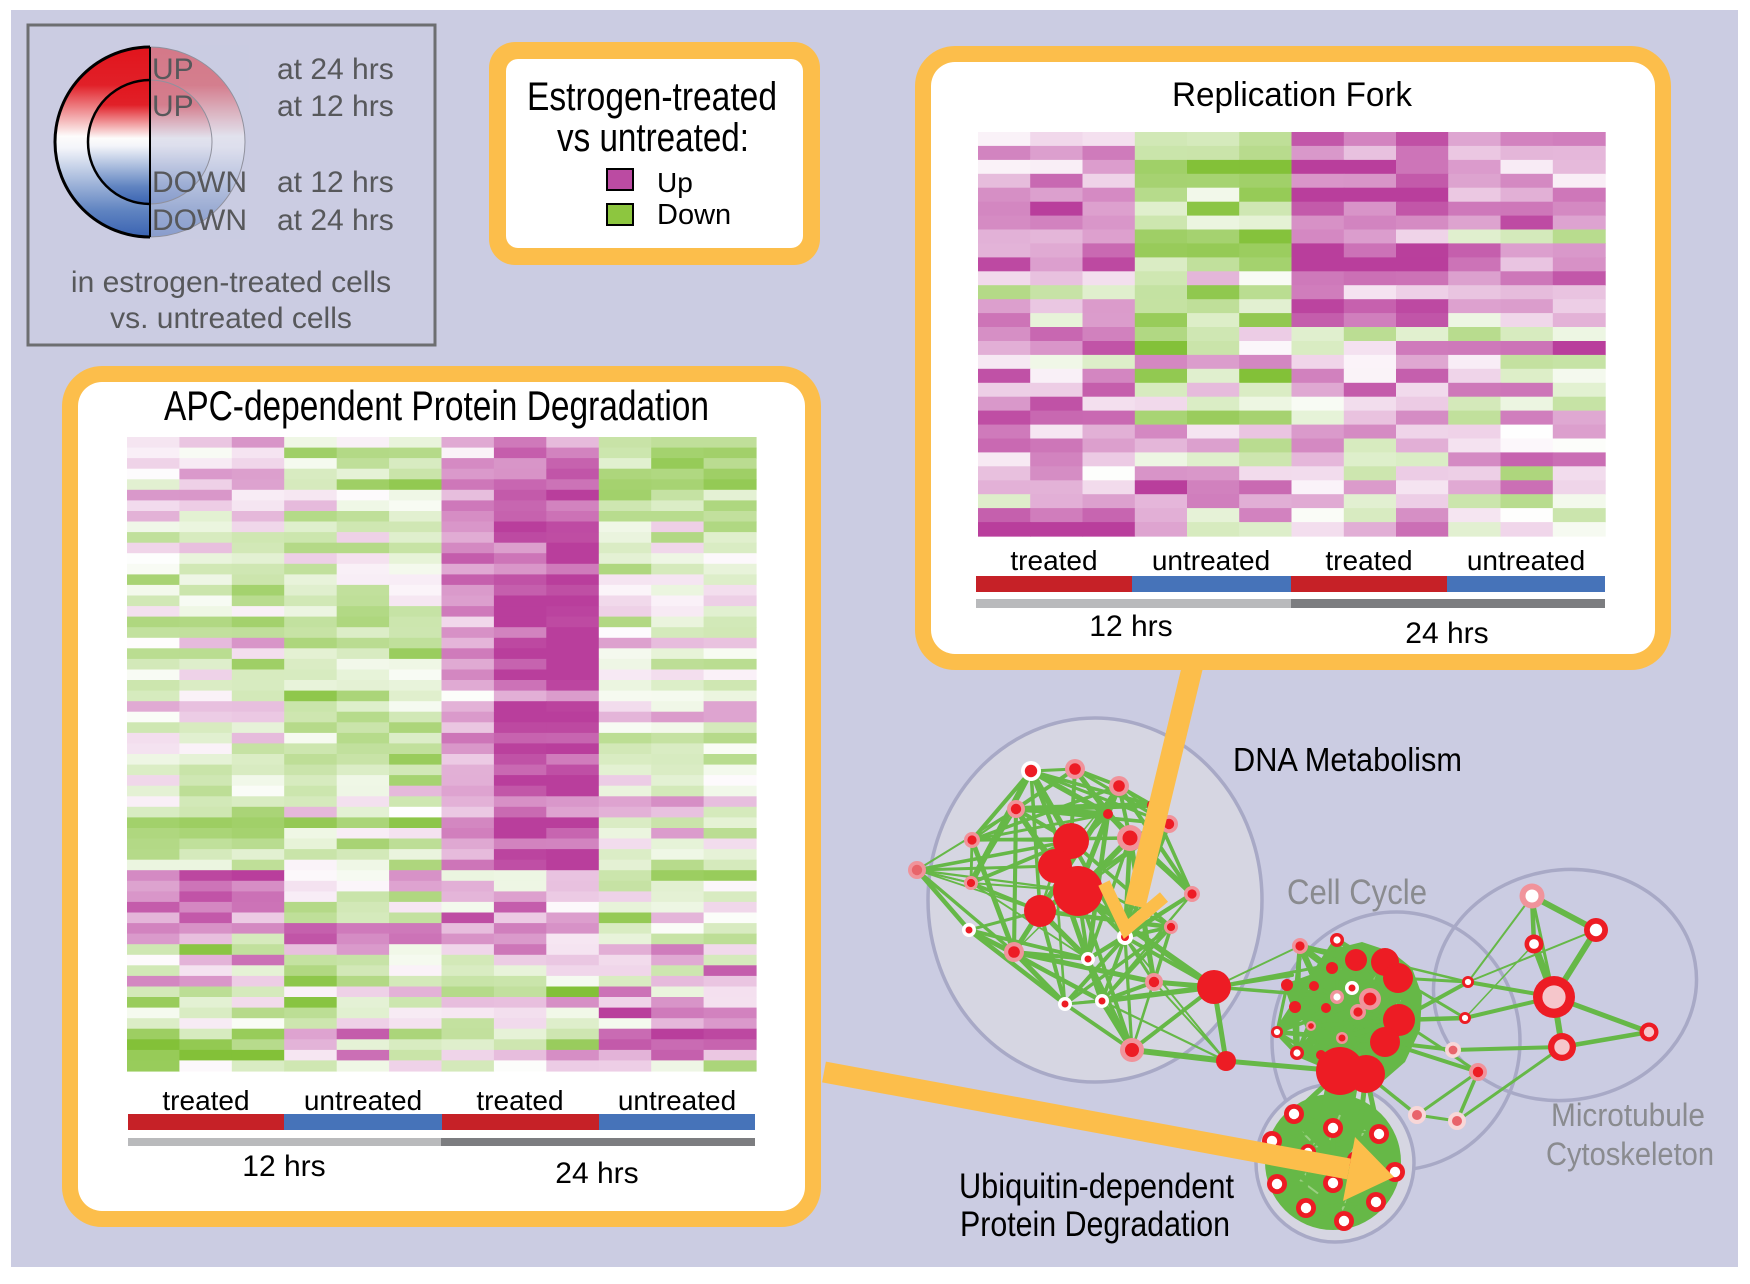 This screenshot has width=1750, height=1284. Describe the element at coordinates (1630, 1154) in the screenshot. I see `svg-text: Cytoskeleton` at that location.